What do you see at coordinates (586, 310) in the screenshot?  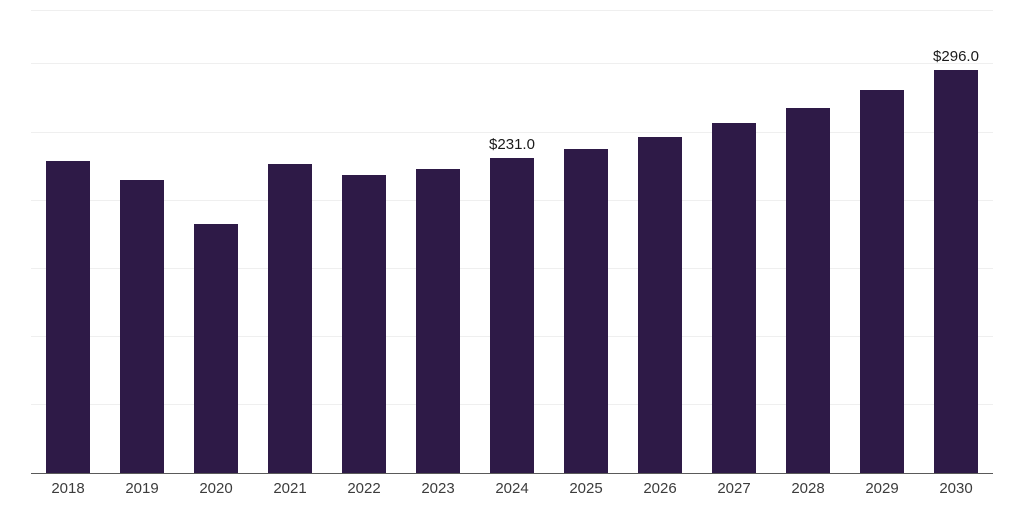 I see `bar-2025` at bounding box center [586, 310].